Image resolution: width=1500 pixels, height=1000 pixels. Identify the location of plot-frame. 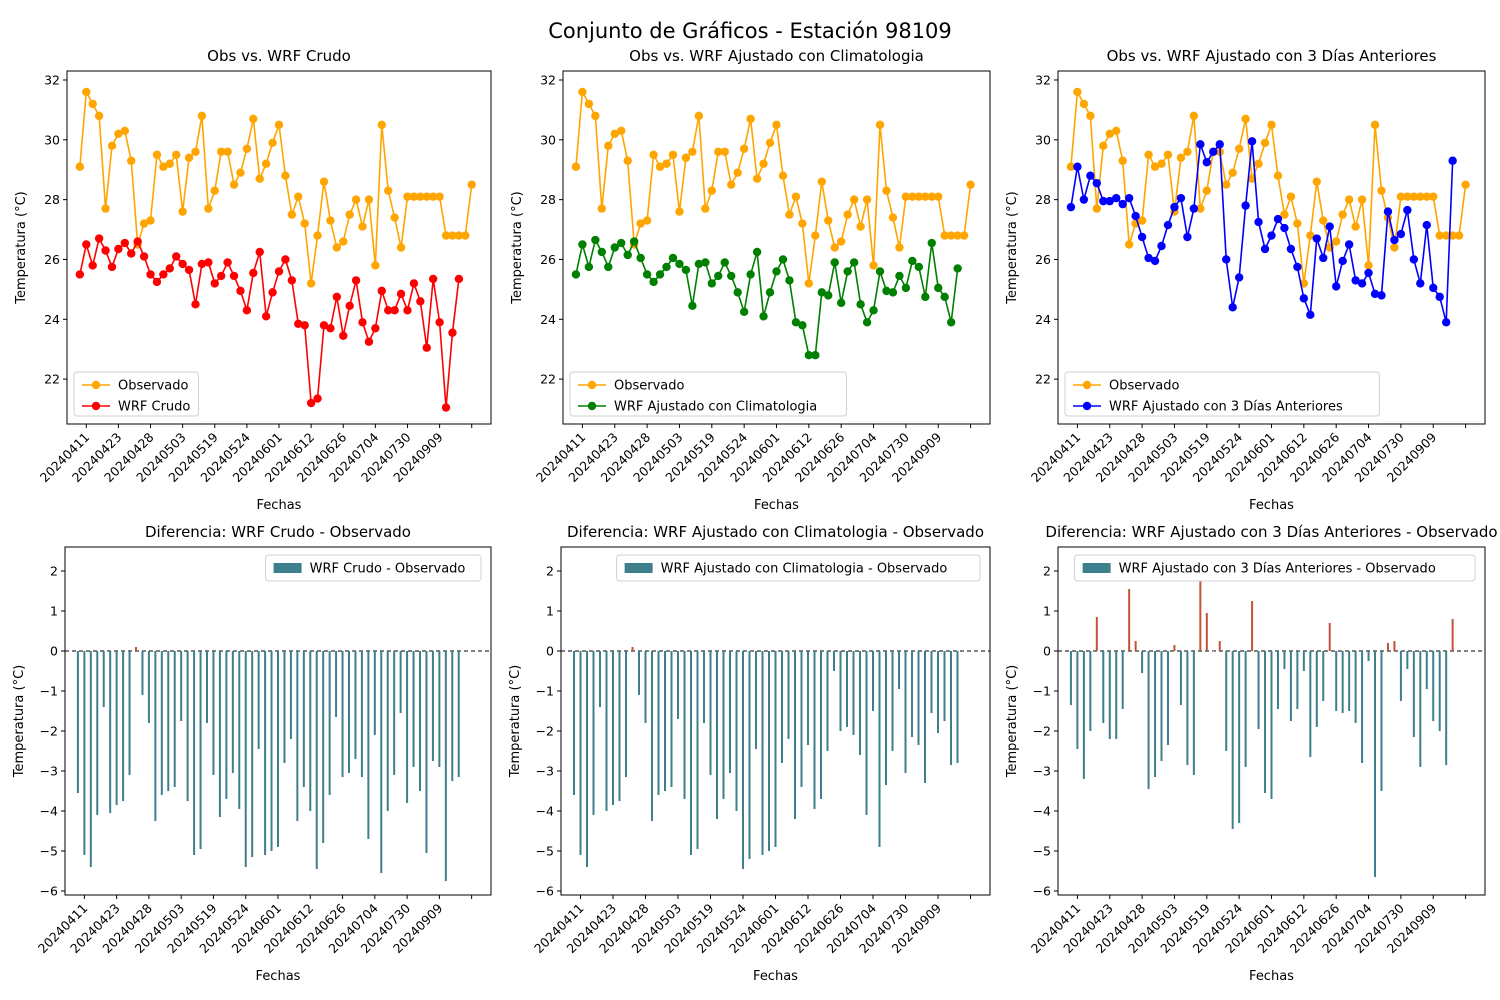
(775, 721).